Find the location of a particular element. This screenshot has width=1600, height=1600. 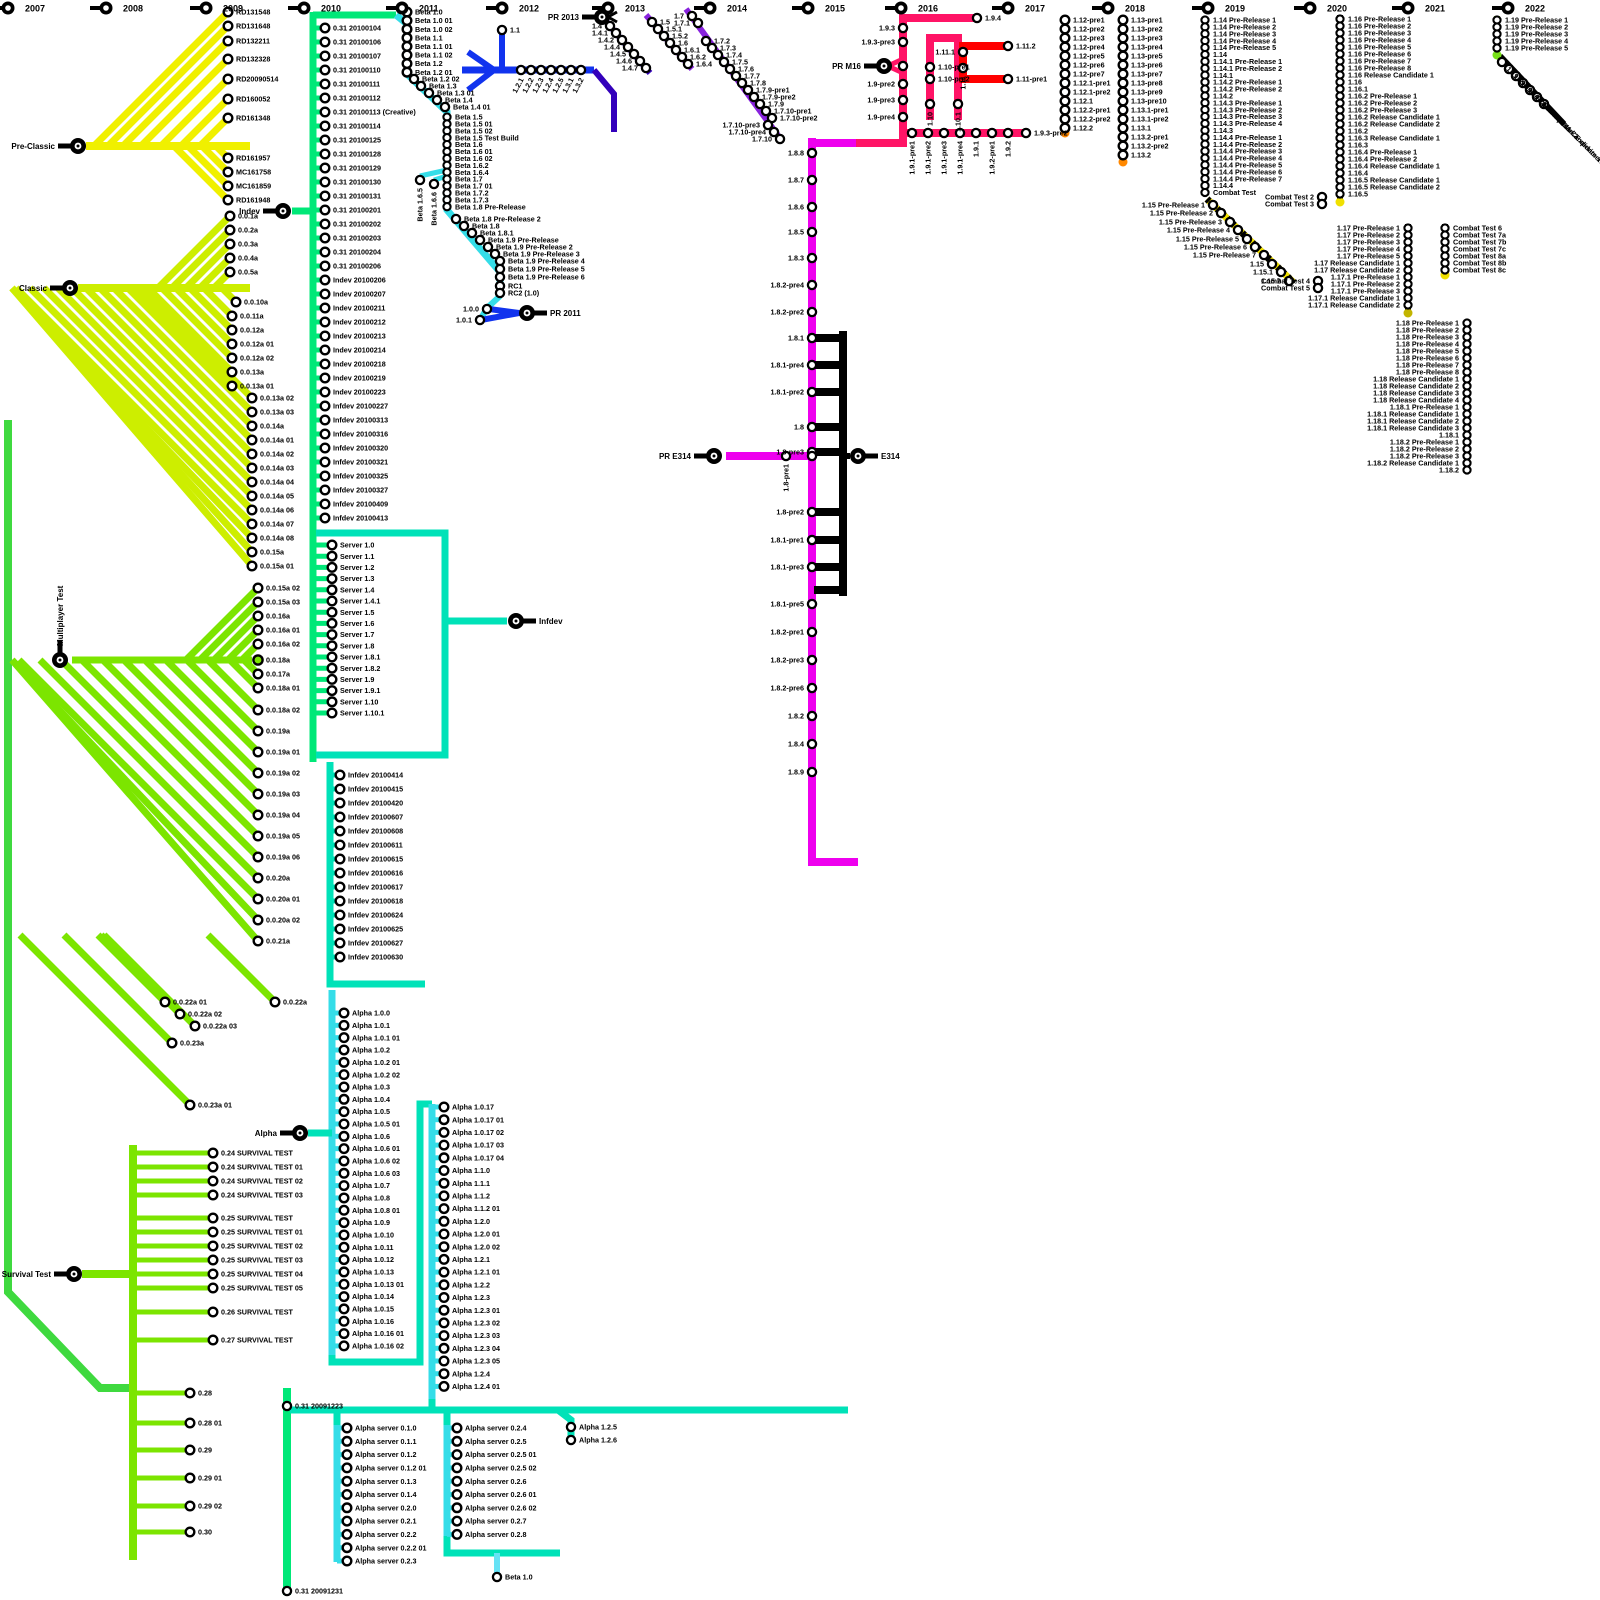

pre-classic-fan is located at coordinates (161, 106).